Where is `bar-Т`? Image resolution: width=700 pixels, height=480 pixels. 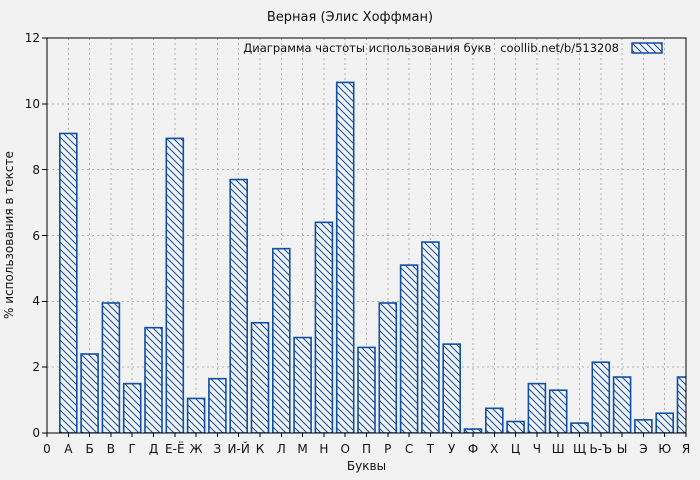
bar-Т is located at coordinates (430, 337).